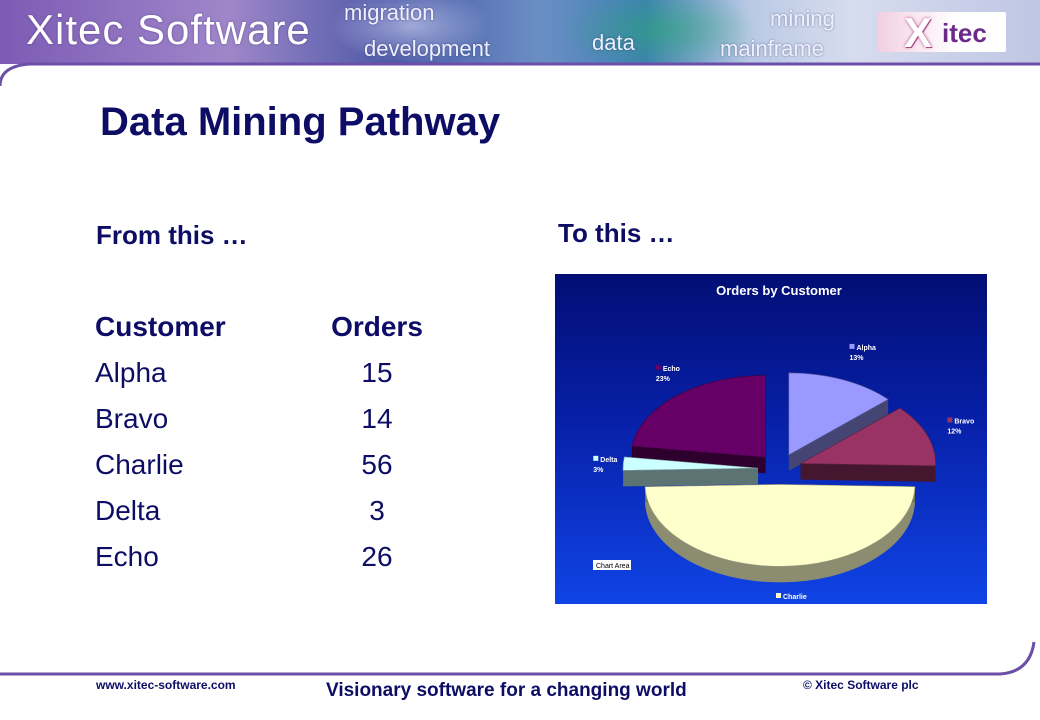 The image size is (1040, 720). What do you see at coordinates (131, 372) in the screenshot?
I see `customer-cell: Alpha` at bounding box center [131, 372].